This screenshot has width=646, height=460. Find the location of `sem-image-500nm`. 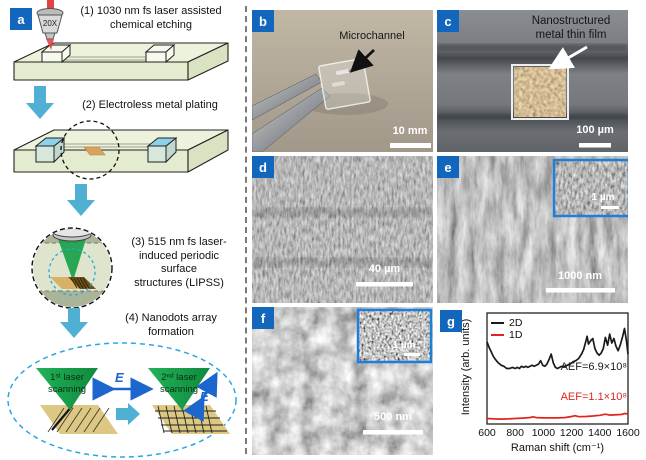

sem-image-500nm is located at coordinates (342, 381).